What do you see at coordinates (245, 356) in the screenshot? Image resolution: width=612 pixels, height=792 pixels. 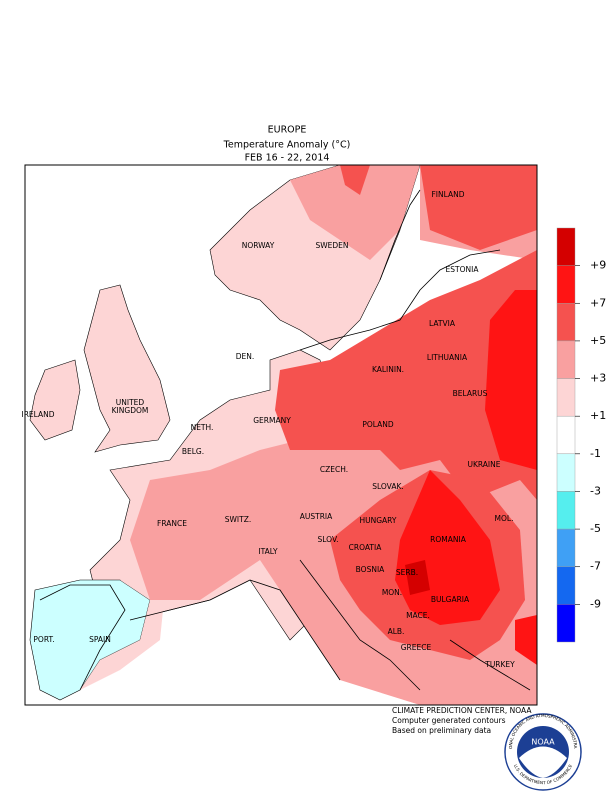 I see `country-label: DEN.` at bounding box center [245, 356].